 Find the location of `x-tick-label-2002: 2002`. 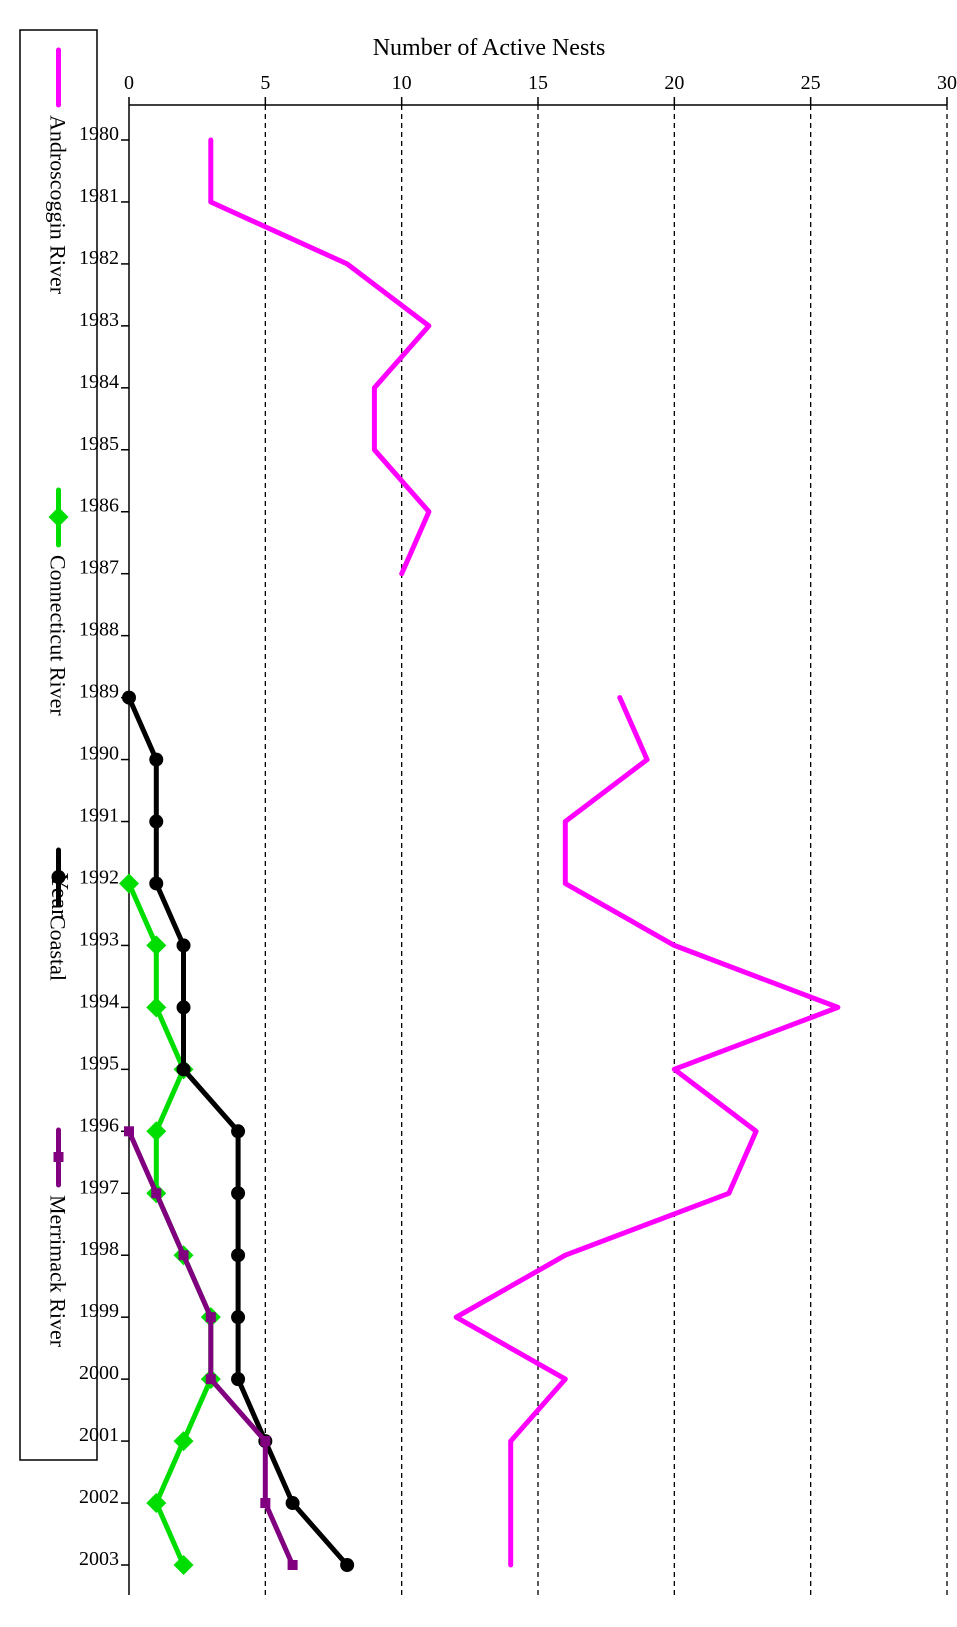

x-tick-label-2002: 2002 is located at coordinates (99, 1497).